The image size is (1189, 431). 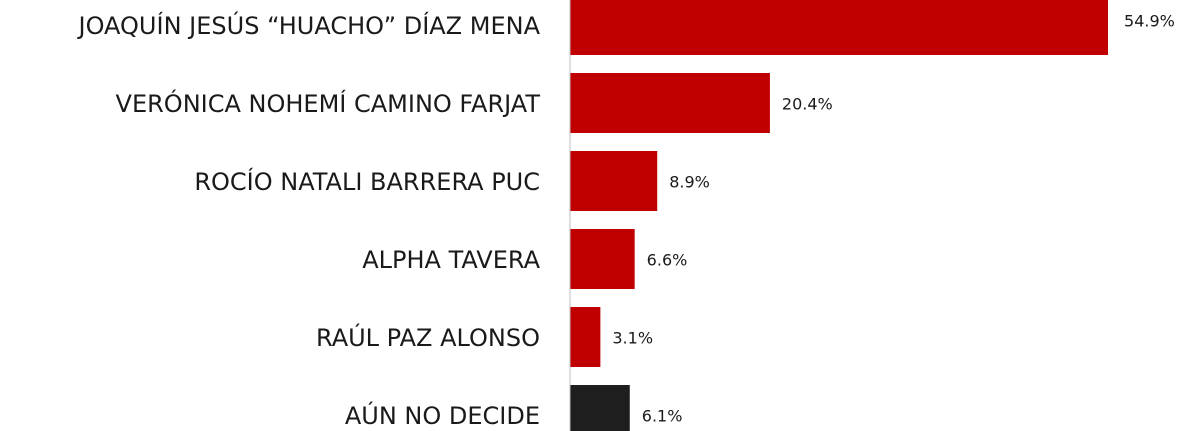 What do you see at coordinates (442, 415) in the screenshot?
I see `category-label: AÚN NO DECIDE` at bounding box center [442, 415].